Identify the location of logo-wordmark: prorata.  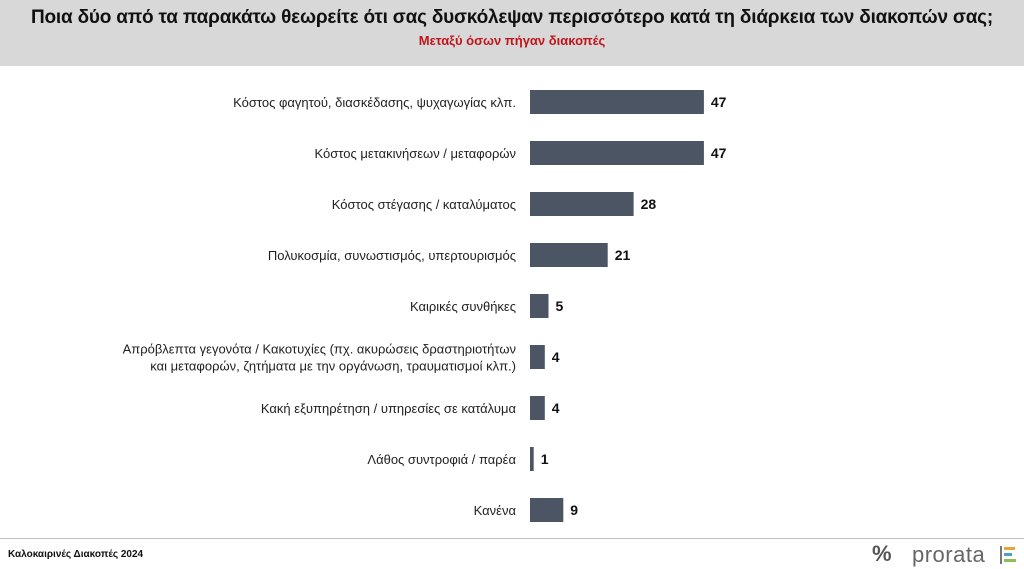
(949, 554).